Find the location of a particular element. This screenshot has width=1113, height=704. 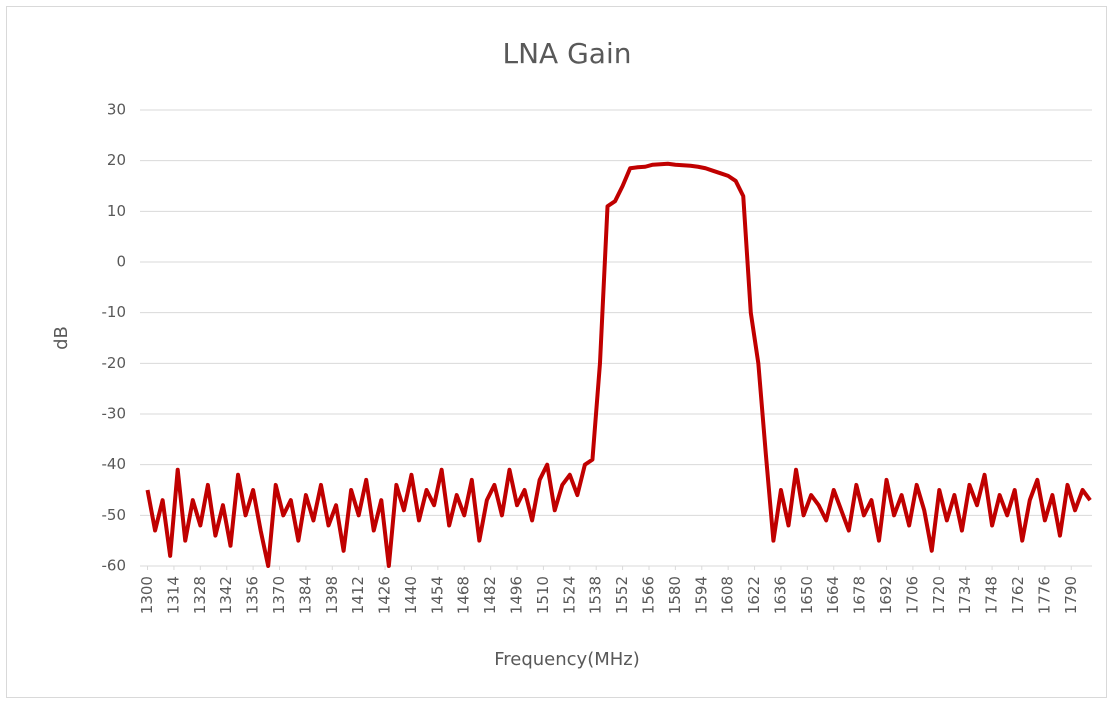

x-tick-label: 1622 is located at coordinates (754, 595).